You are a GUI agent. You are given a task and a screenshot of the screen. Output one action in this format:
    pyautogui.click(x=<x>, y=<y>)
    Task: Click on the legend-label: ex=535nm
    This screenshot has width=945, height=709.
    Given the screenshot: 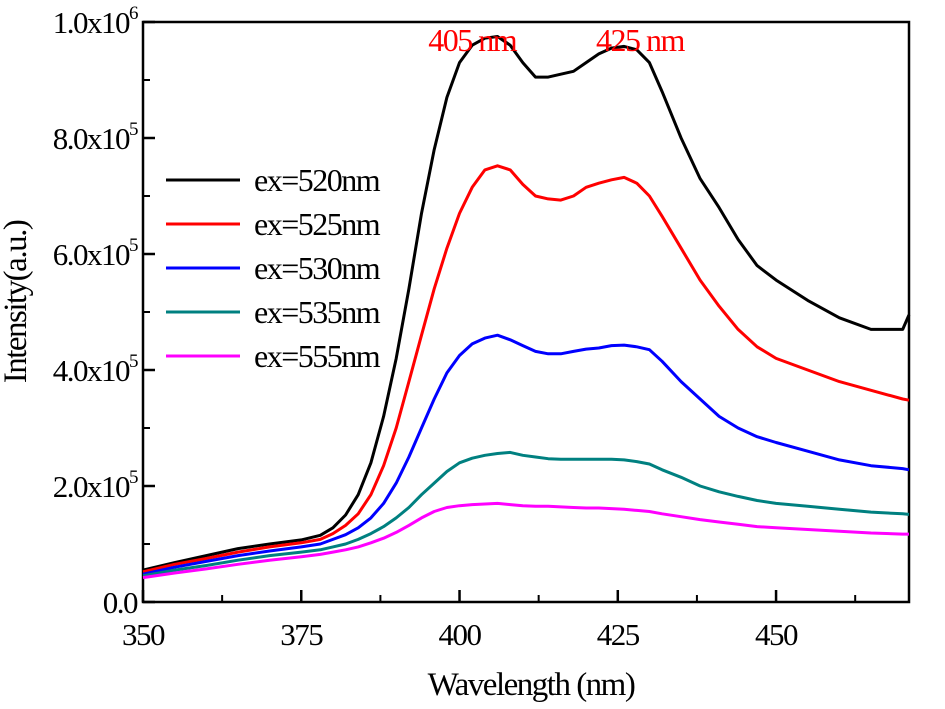 What is the action you would take?
    pyautogui.click(x=317, y=312)
    